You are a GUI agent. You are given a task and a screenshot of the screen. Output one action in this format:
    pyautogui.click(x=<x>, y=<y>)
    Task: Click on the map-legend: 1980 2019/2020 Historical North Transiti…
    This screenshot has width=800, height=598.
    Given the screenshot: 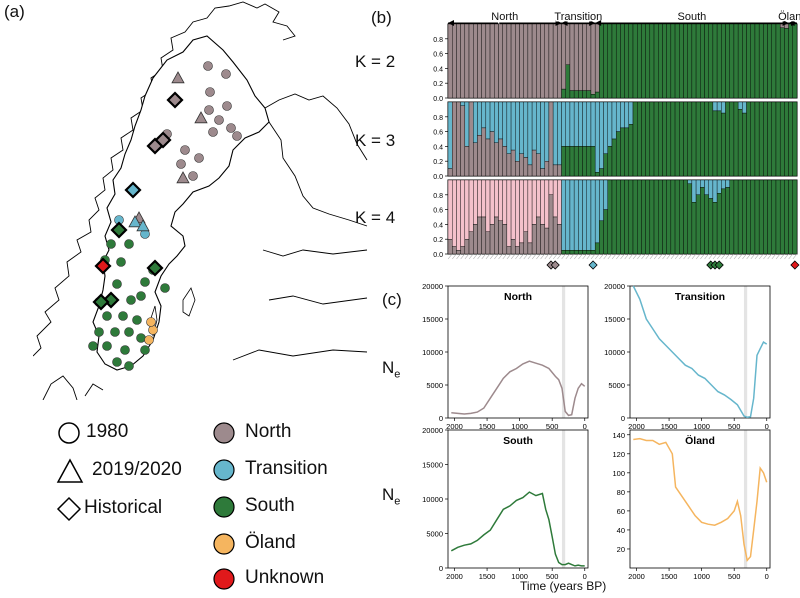 What is the action you would take?
    pyautogui.click(x=206, y=505)
    